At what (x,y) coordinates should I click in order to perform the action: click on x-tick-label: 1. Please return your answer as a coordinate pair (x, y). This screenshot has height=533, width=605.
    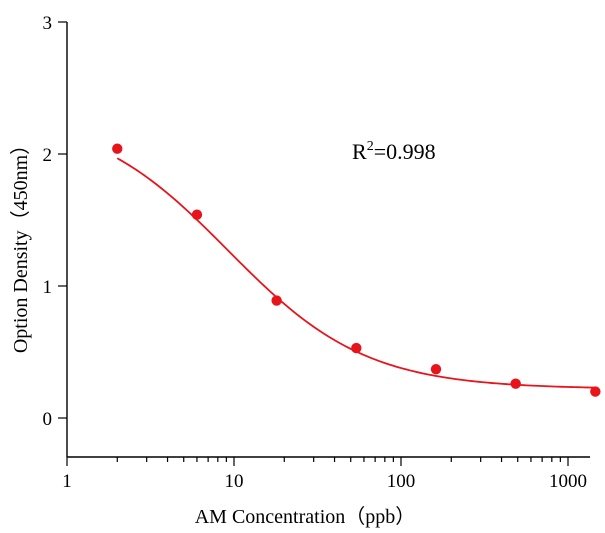
    Looking at the image, I should click on (67, 481).